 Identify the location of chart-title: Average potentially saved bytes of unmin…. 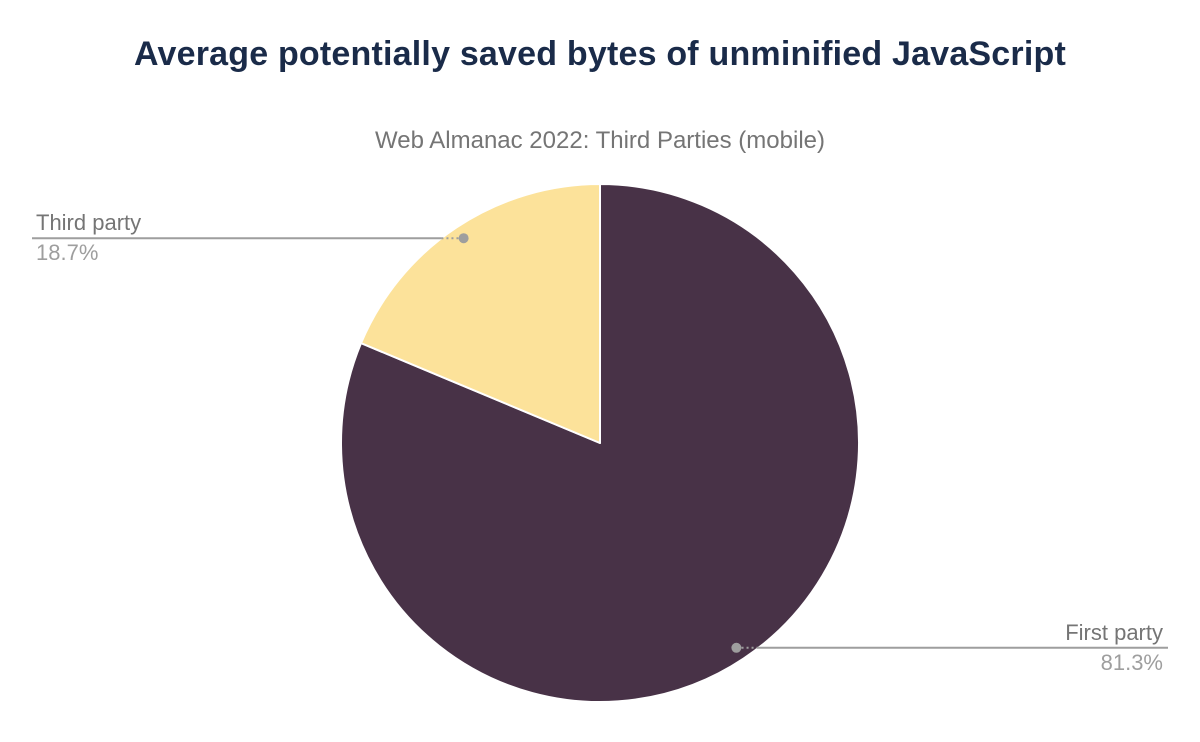
(599, 54).